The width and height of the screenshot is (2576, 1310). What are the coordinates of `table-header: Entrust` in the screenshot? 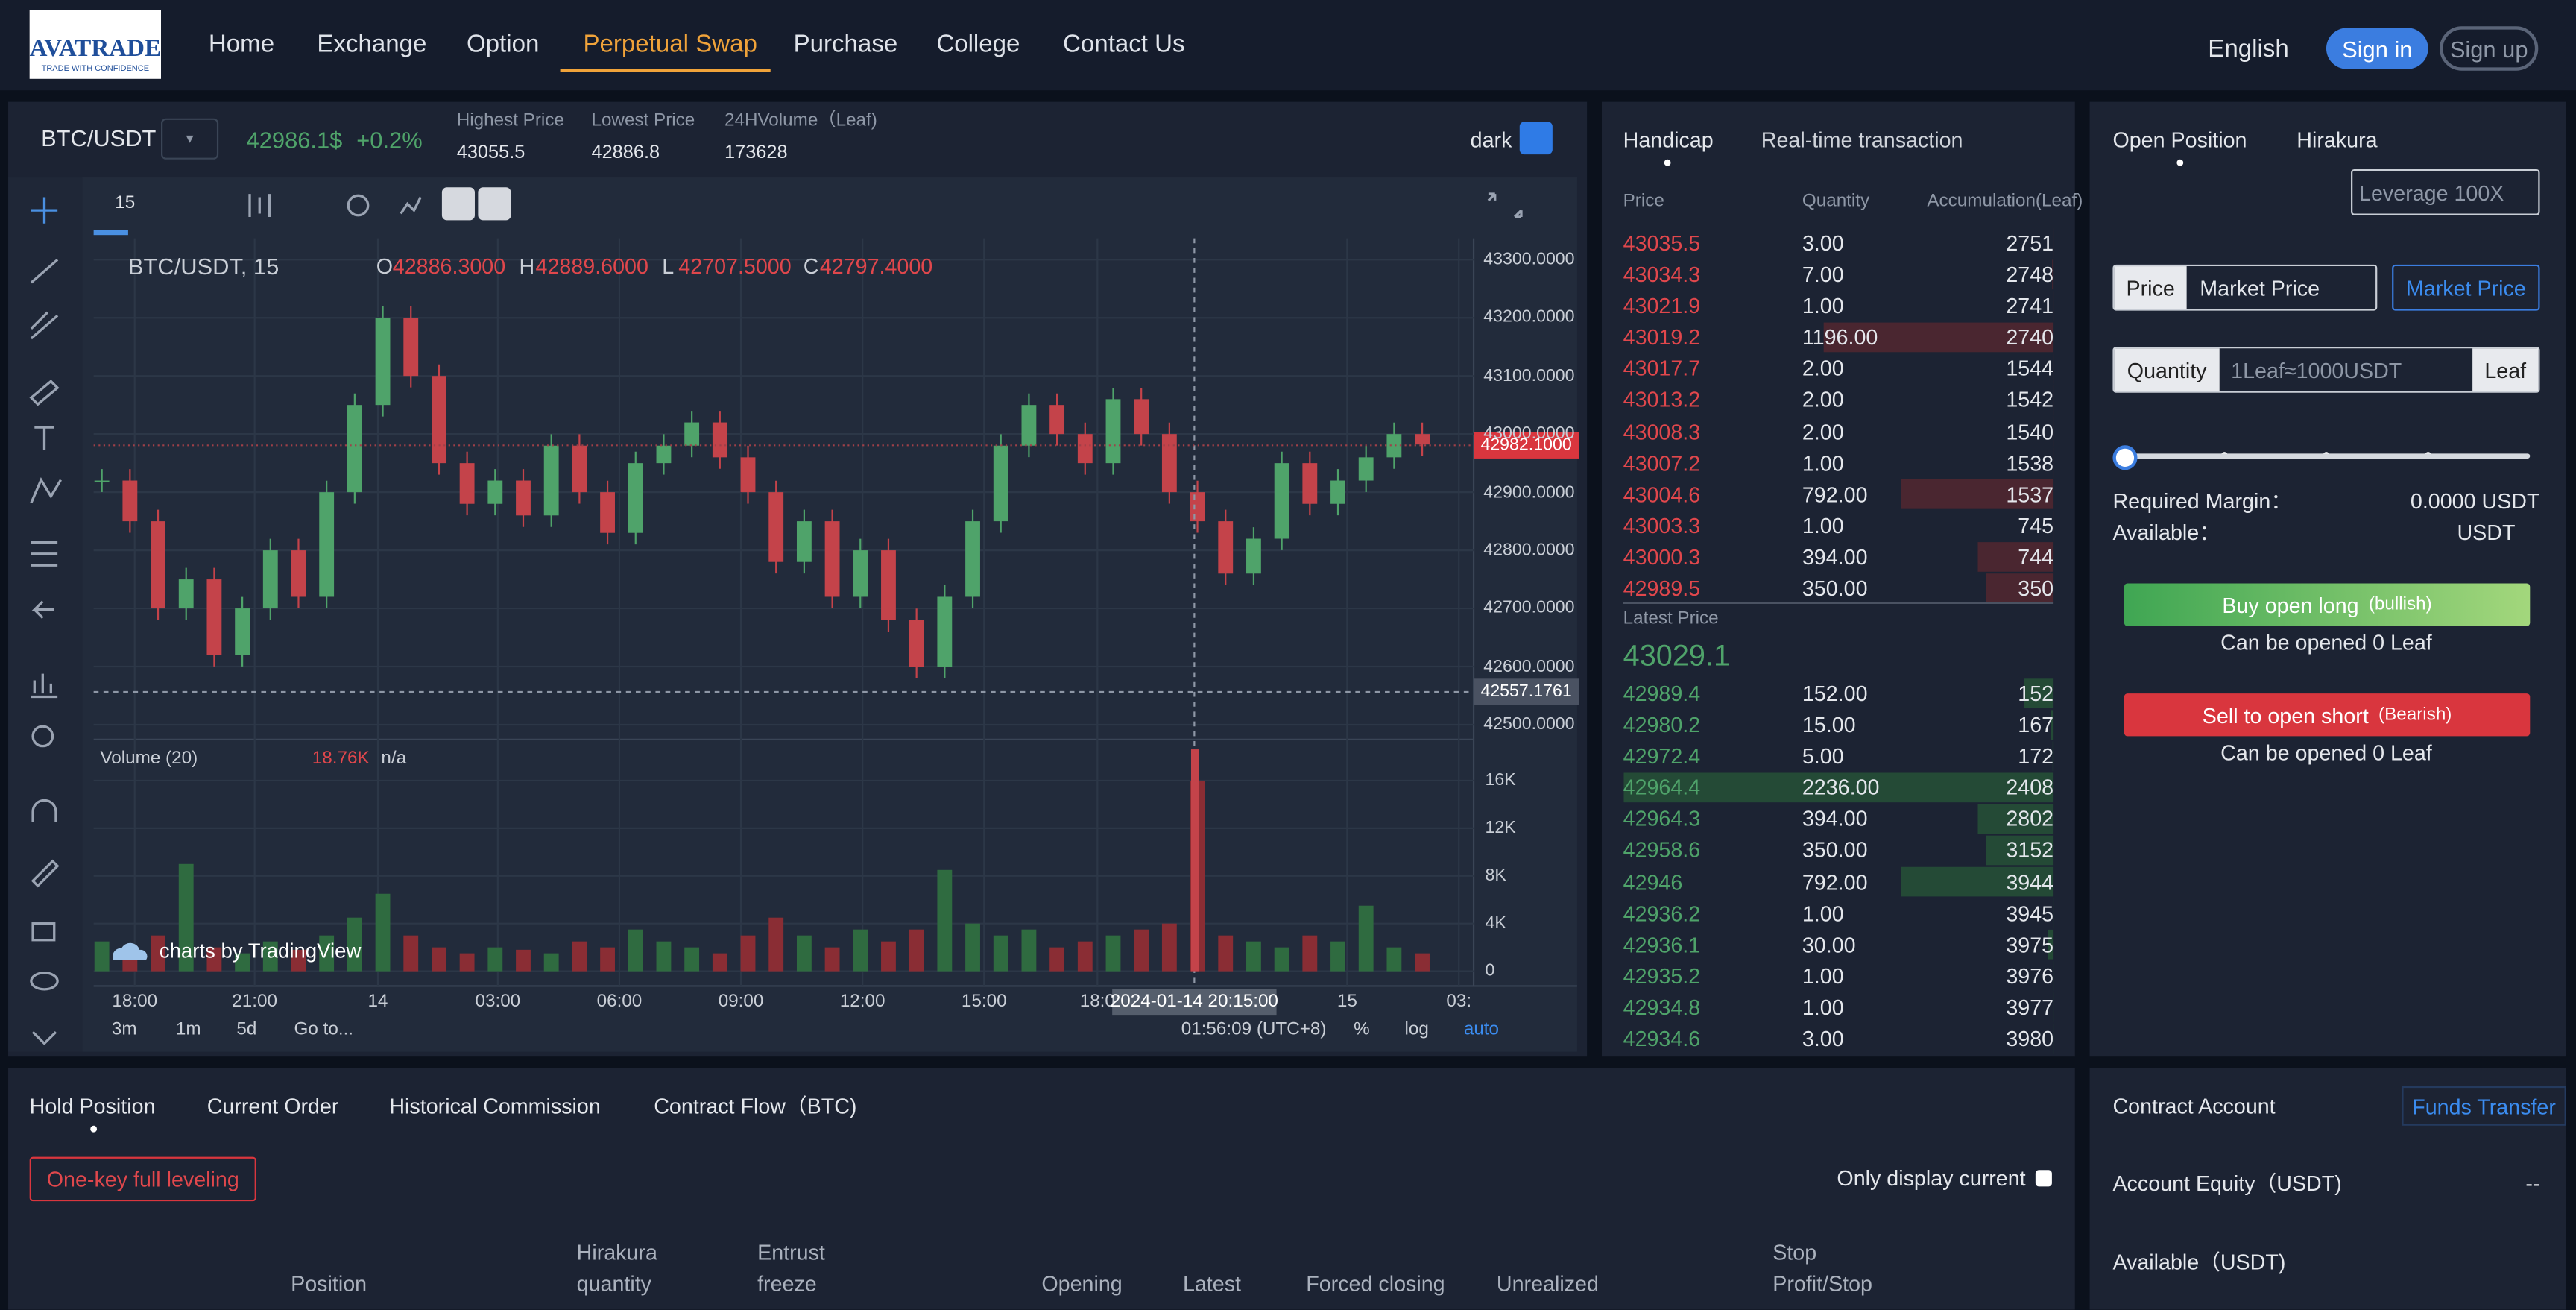 It's located at (791, 1252).